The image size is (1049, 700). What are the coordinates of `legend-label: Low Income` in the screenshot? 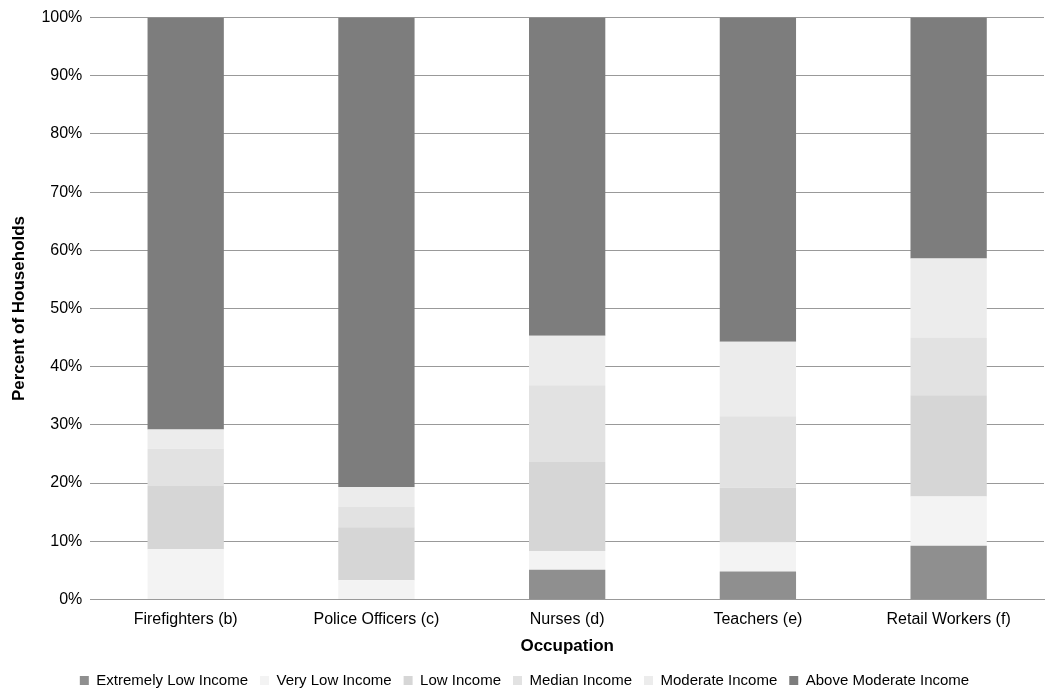 It's located at (460, 679).